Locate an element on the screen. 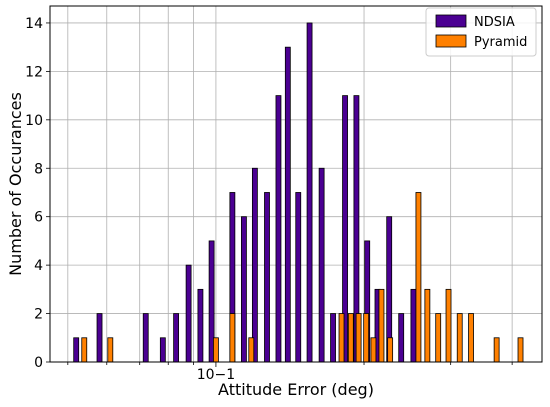 This screenshot has height=407, width=550. y-tick-label: 6 is located at coordinates (38, 218).